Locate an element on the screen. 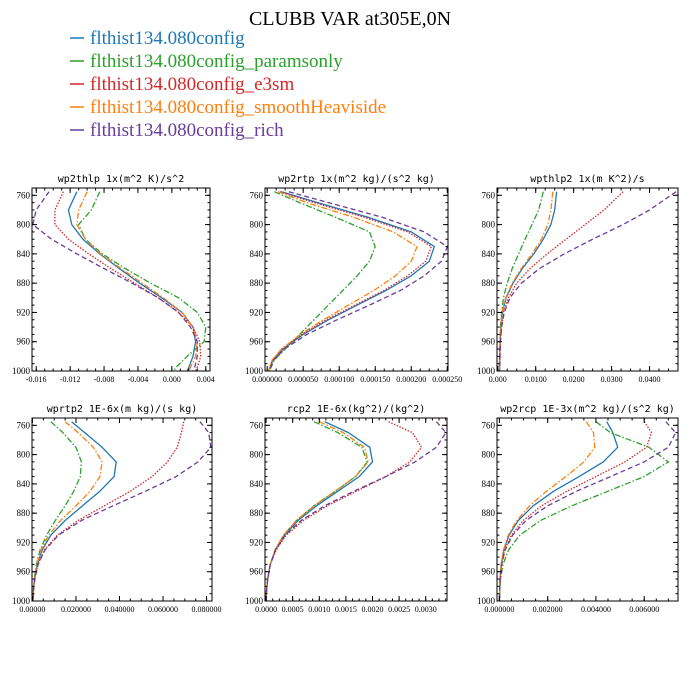 This screenshot has height=700, width=700. x-tick-label: 0.0025 is located at coordinates (399, 609).